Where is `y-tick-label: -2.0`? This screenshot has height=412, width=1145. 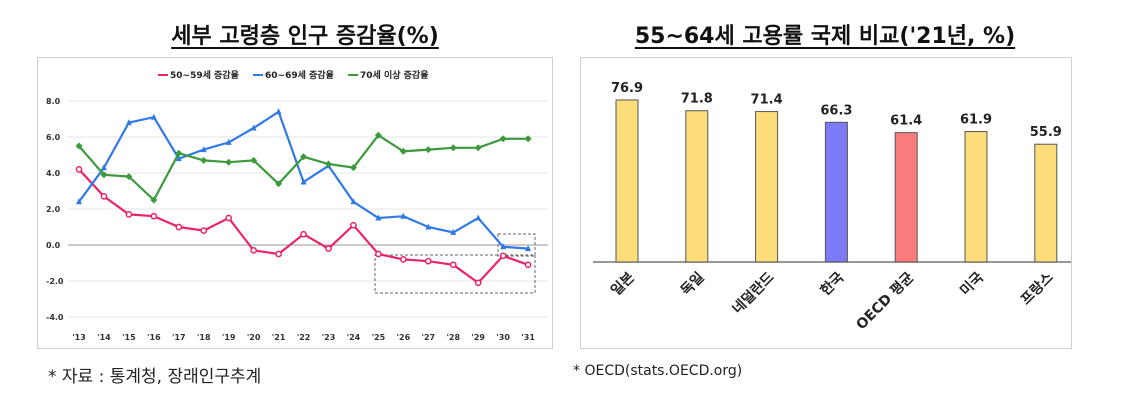
y-tick-label: -2.0 is located at coordinates (55, 281).